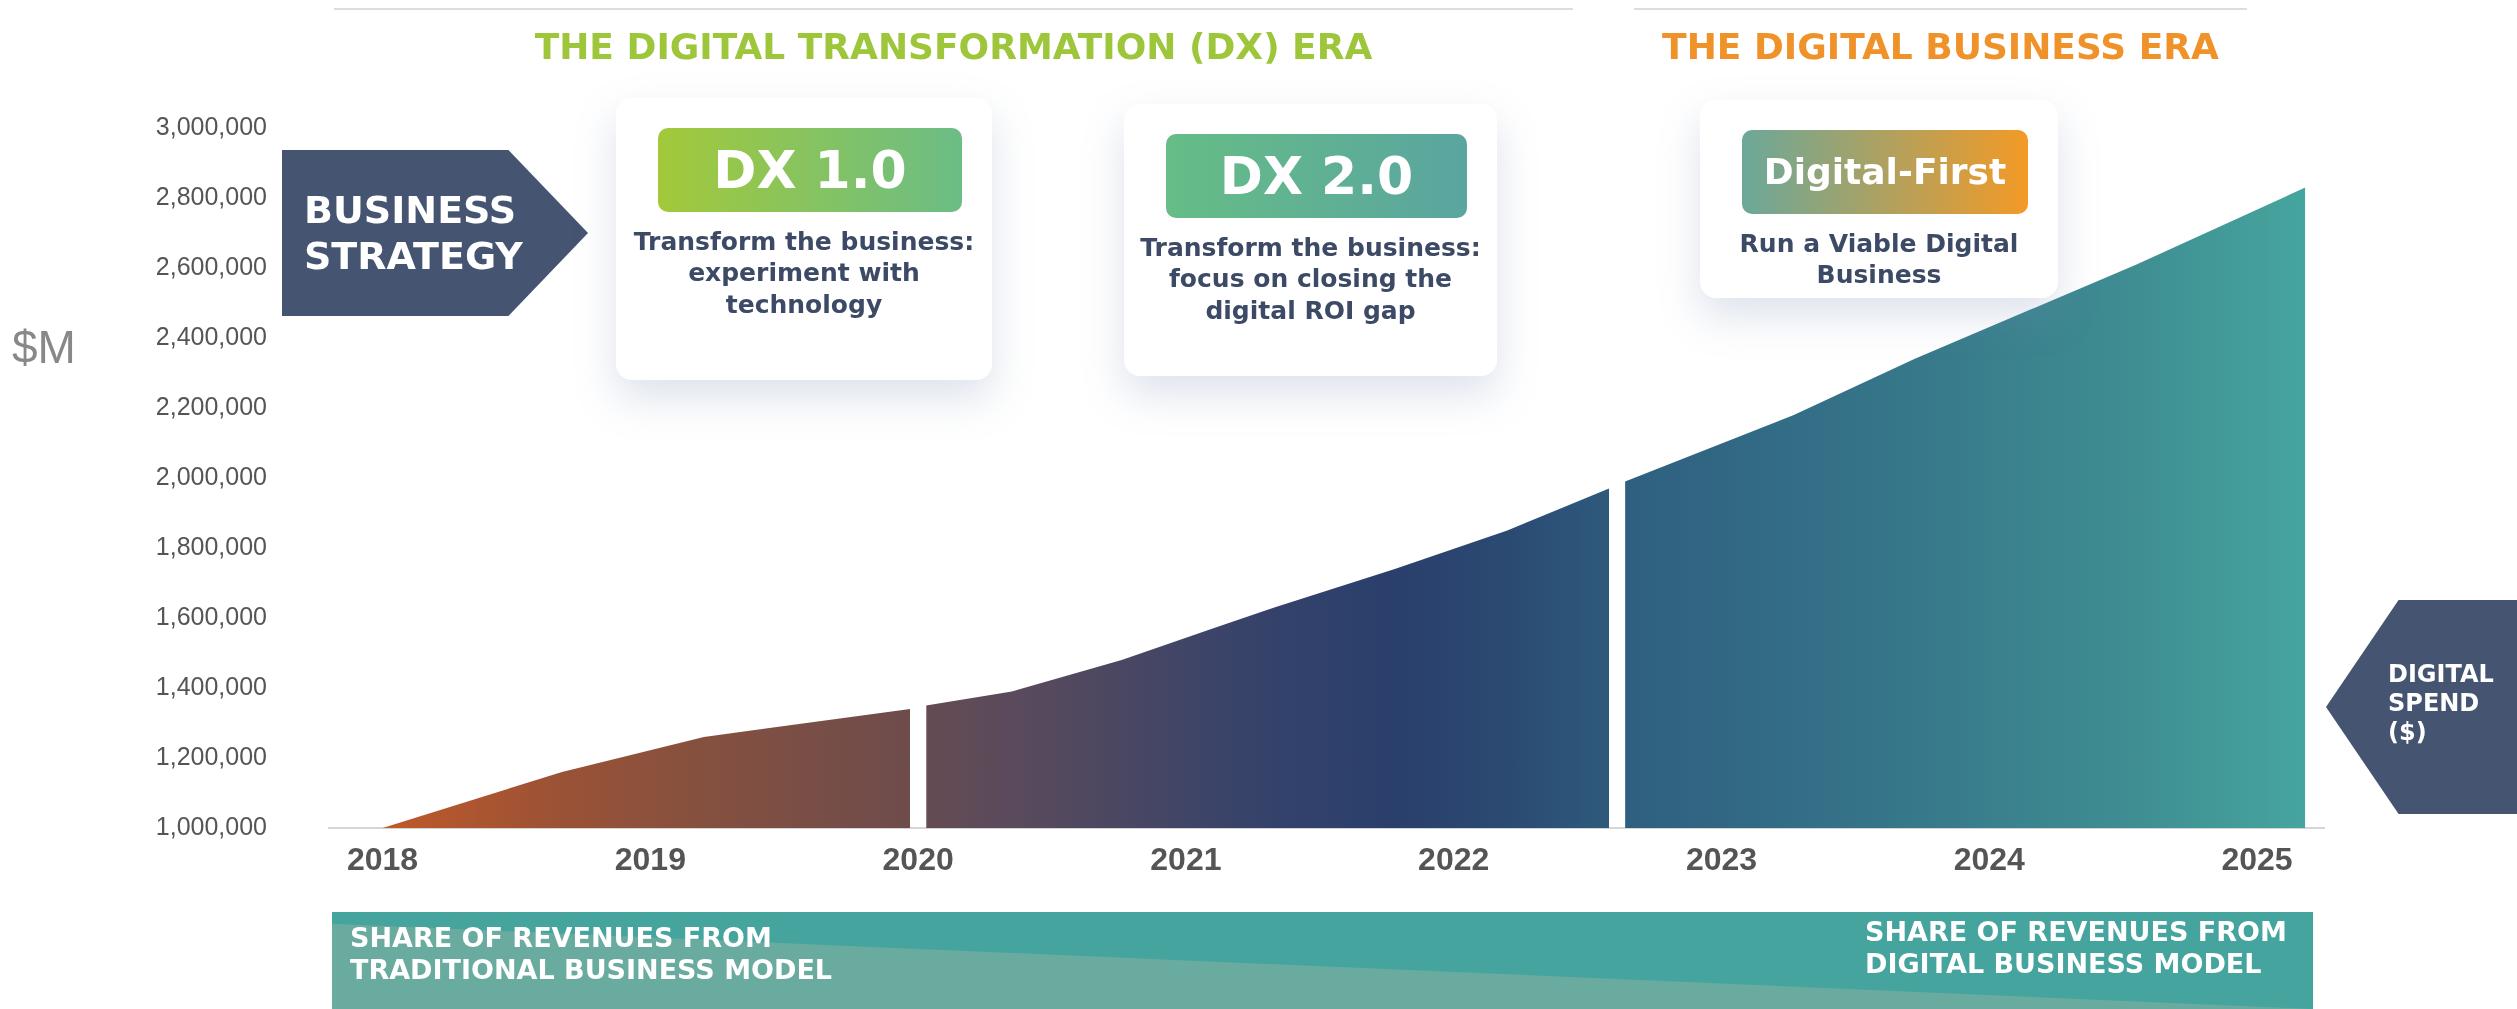 The width and height of the screenshot is (2517, 1009). What do you see at coordinates (1879, 259) in the screenshot?
I see `annotation: Run a Viable Digital Business` at bounding box center [1879, 259].